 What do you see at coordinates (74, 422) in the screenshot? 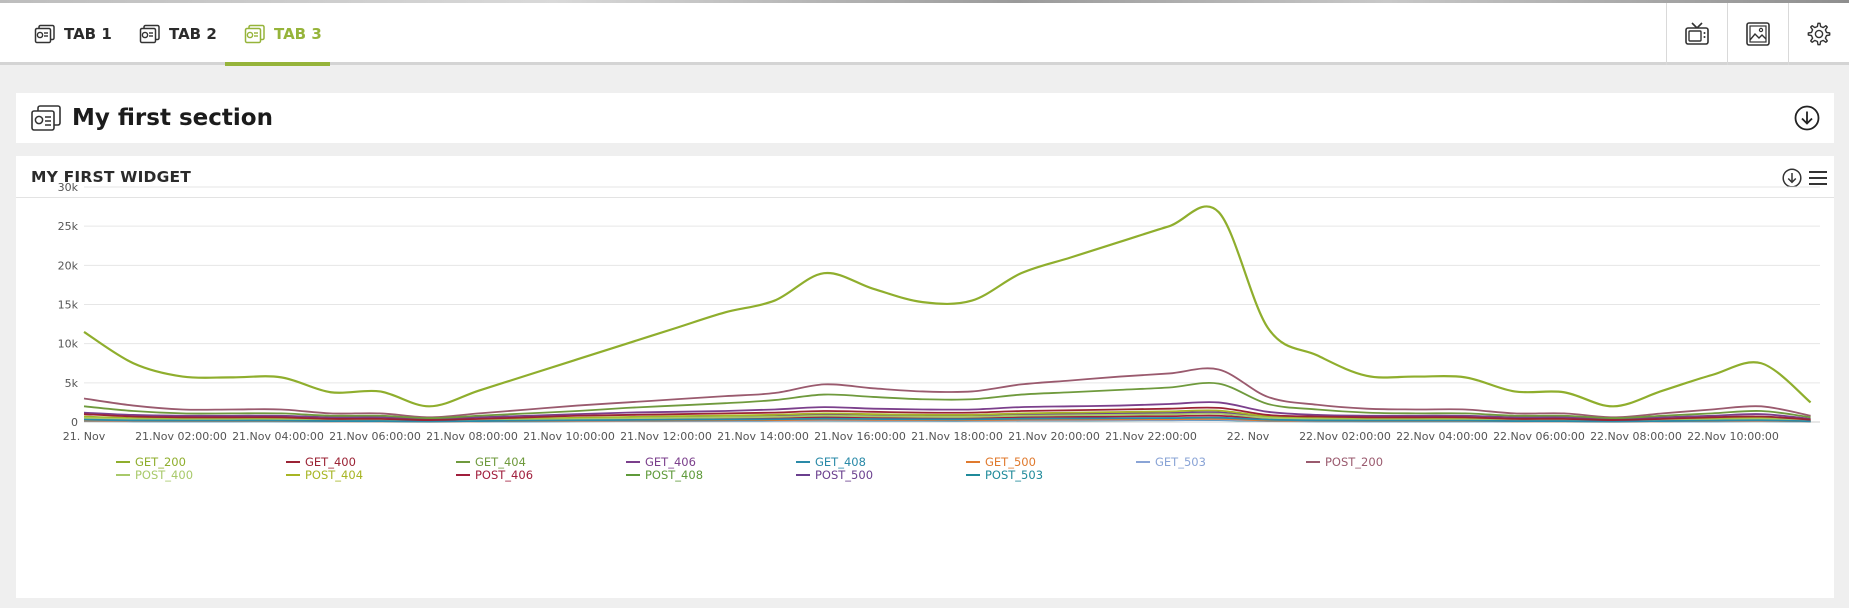
I see `y-tick-label: 0` at bounding box center [74, 422].